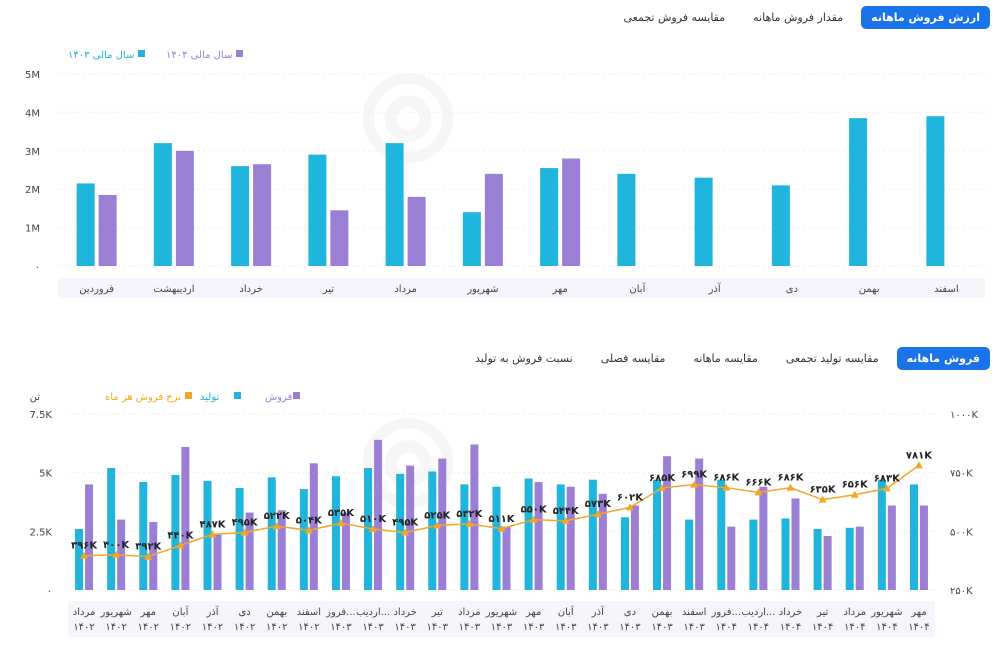  Describe the element at coordinates (276, 612) in the screenshot. I see `x-tick-label: بهمن` at that location.